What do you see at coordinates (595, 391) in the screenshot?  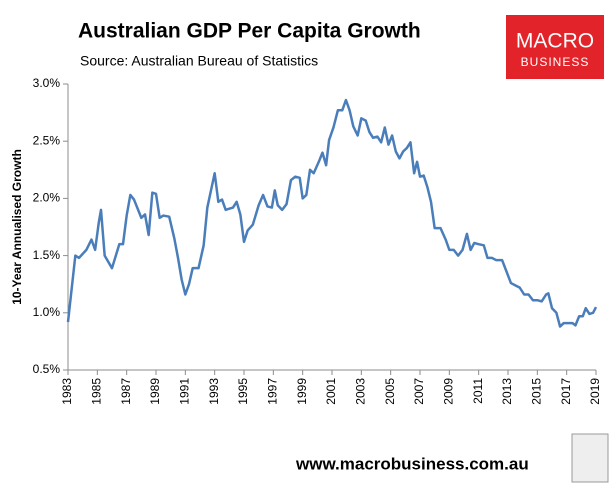 I see `x-tick-label: 2019` at bounding box center [595, 391].